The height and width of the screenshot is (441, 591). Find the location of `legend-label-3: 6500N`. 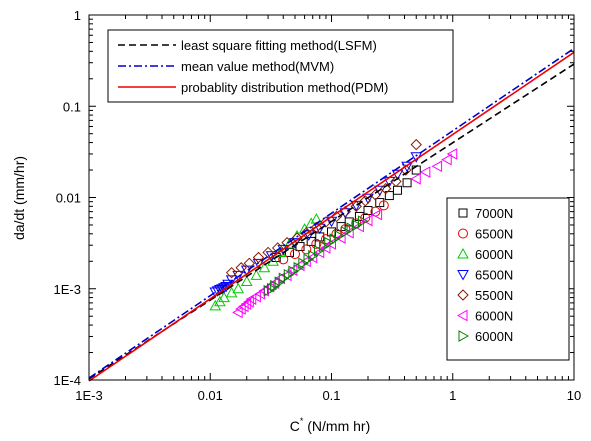

legend-label-3: 6500N is located at coordinates (494, 275).